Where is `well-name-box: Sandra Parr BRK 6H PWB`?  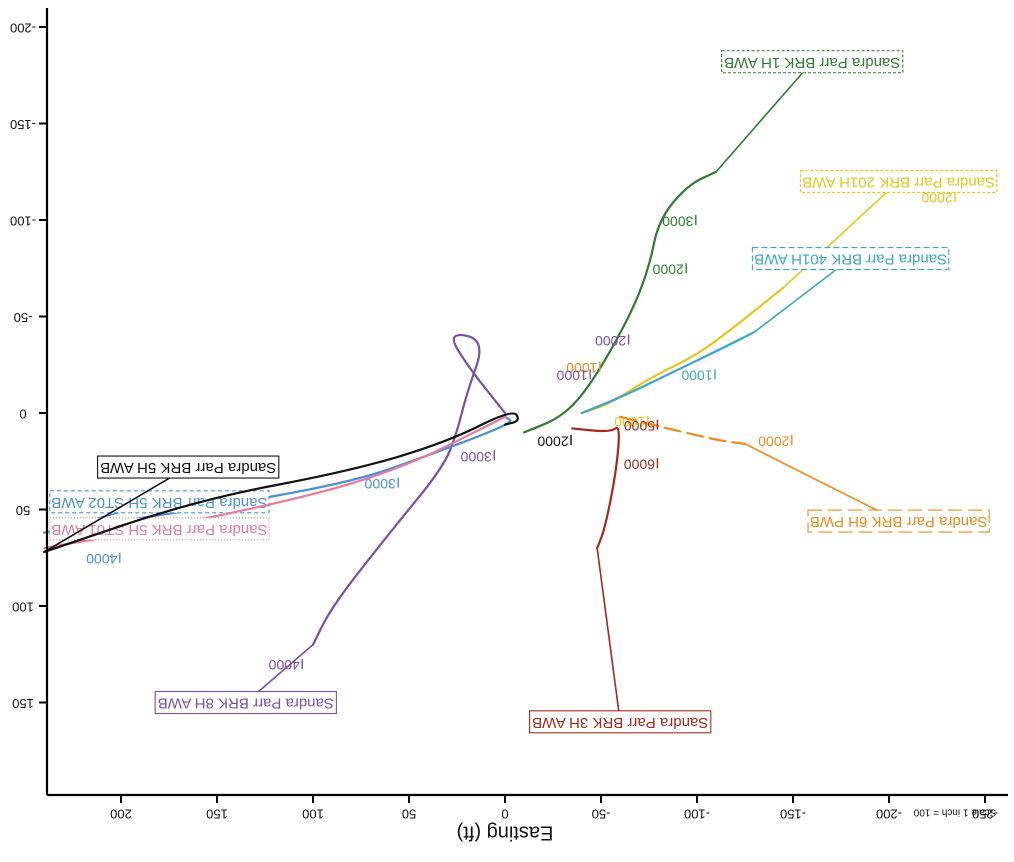 well-name-box: Sandra Parr BRK 6H PWB is located at coordinates (898, 521).